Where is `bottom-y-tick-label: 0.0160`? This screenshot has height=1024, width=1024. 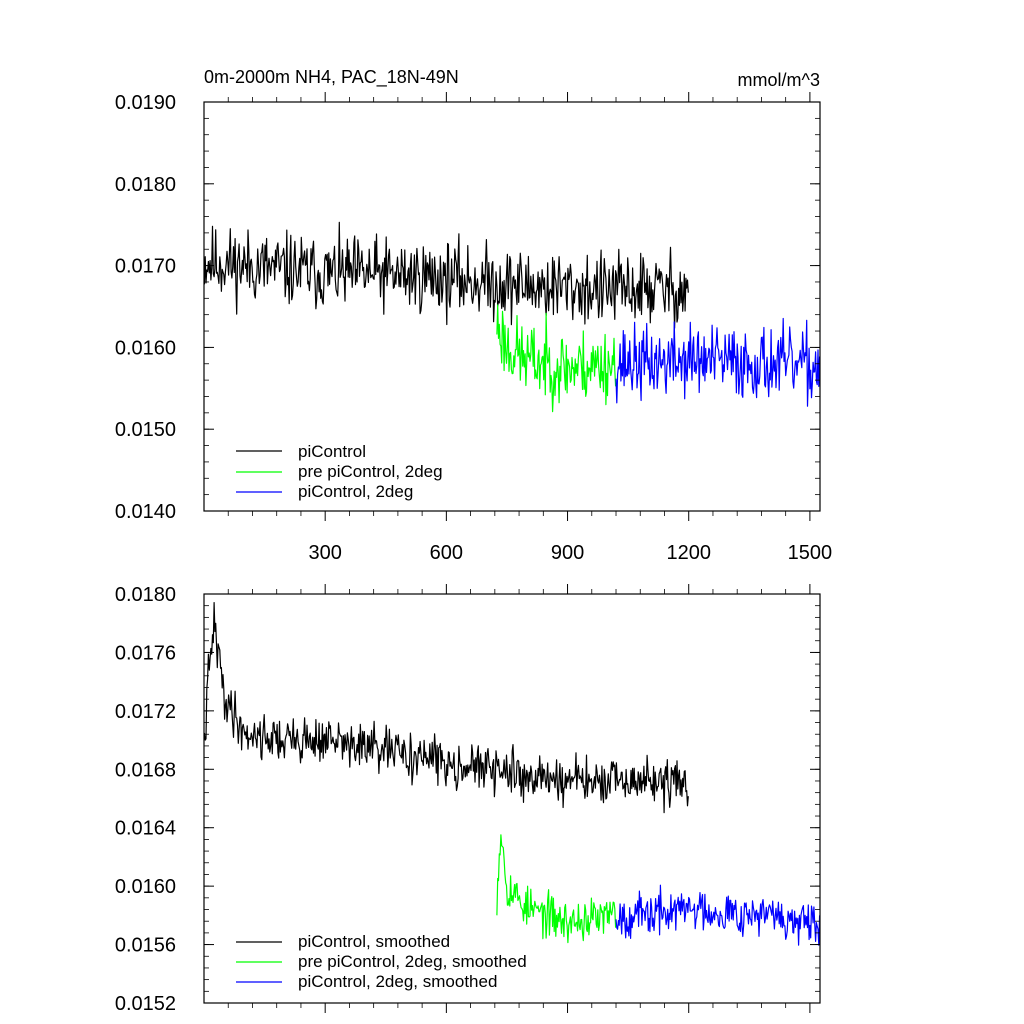
bottom-y-tick-label: 0.0160 is located at coordinates (145, 887).